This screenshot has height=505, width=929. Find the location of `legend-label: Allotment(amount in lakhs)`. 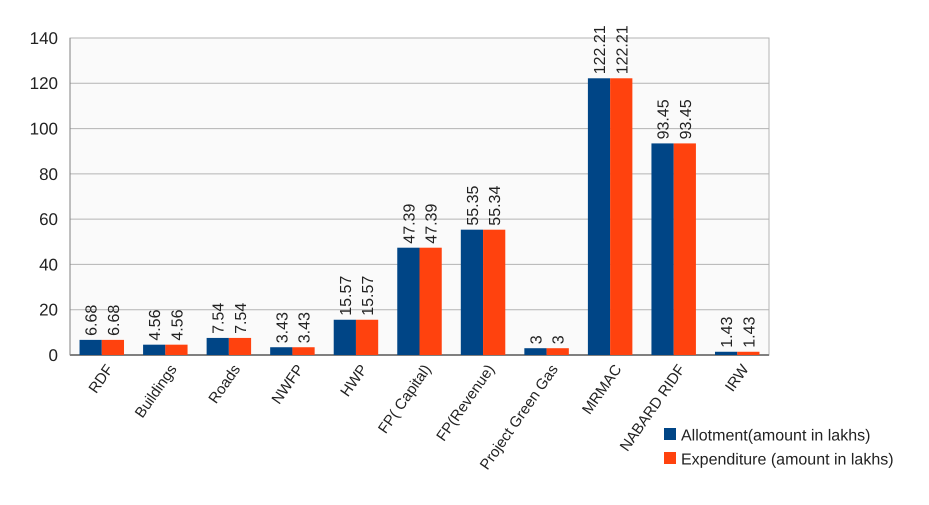

legend-label: Allotment(amount in lakhs) is located at coordinates (775, 436).